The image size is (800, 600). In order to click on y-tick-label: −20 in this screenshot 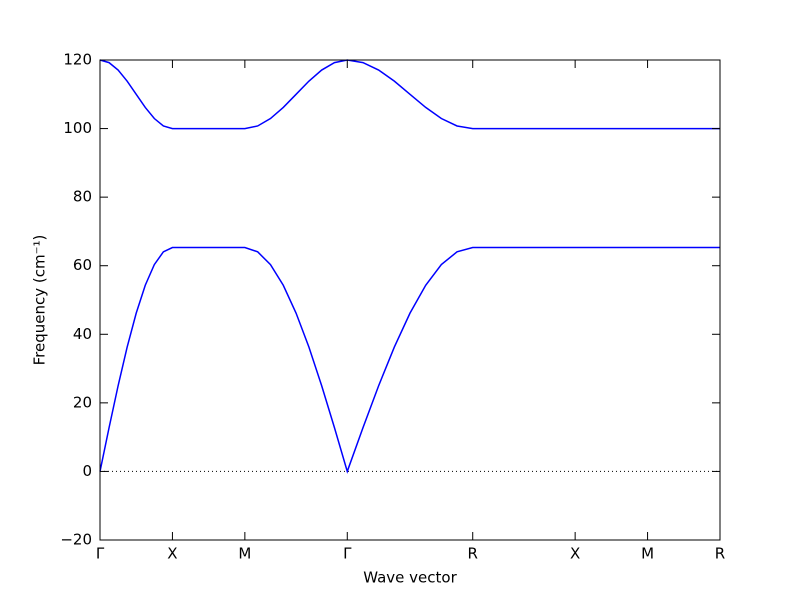, I will do `click(76, 540)`.